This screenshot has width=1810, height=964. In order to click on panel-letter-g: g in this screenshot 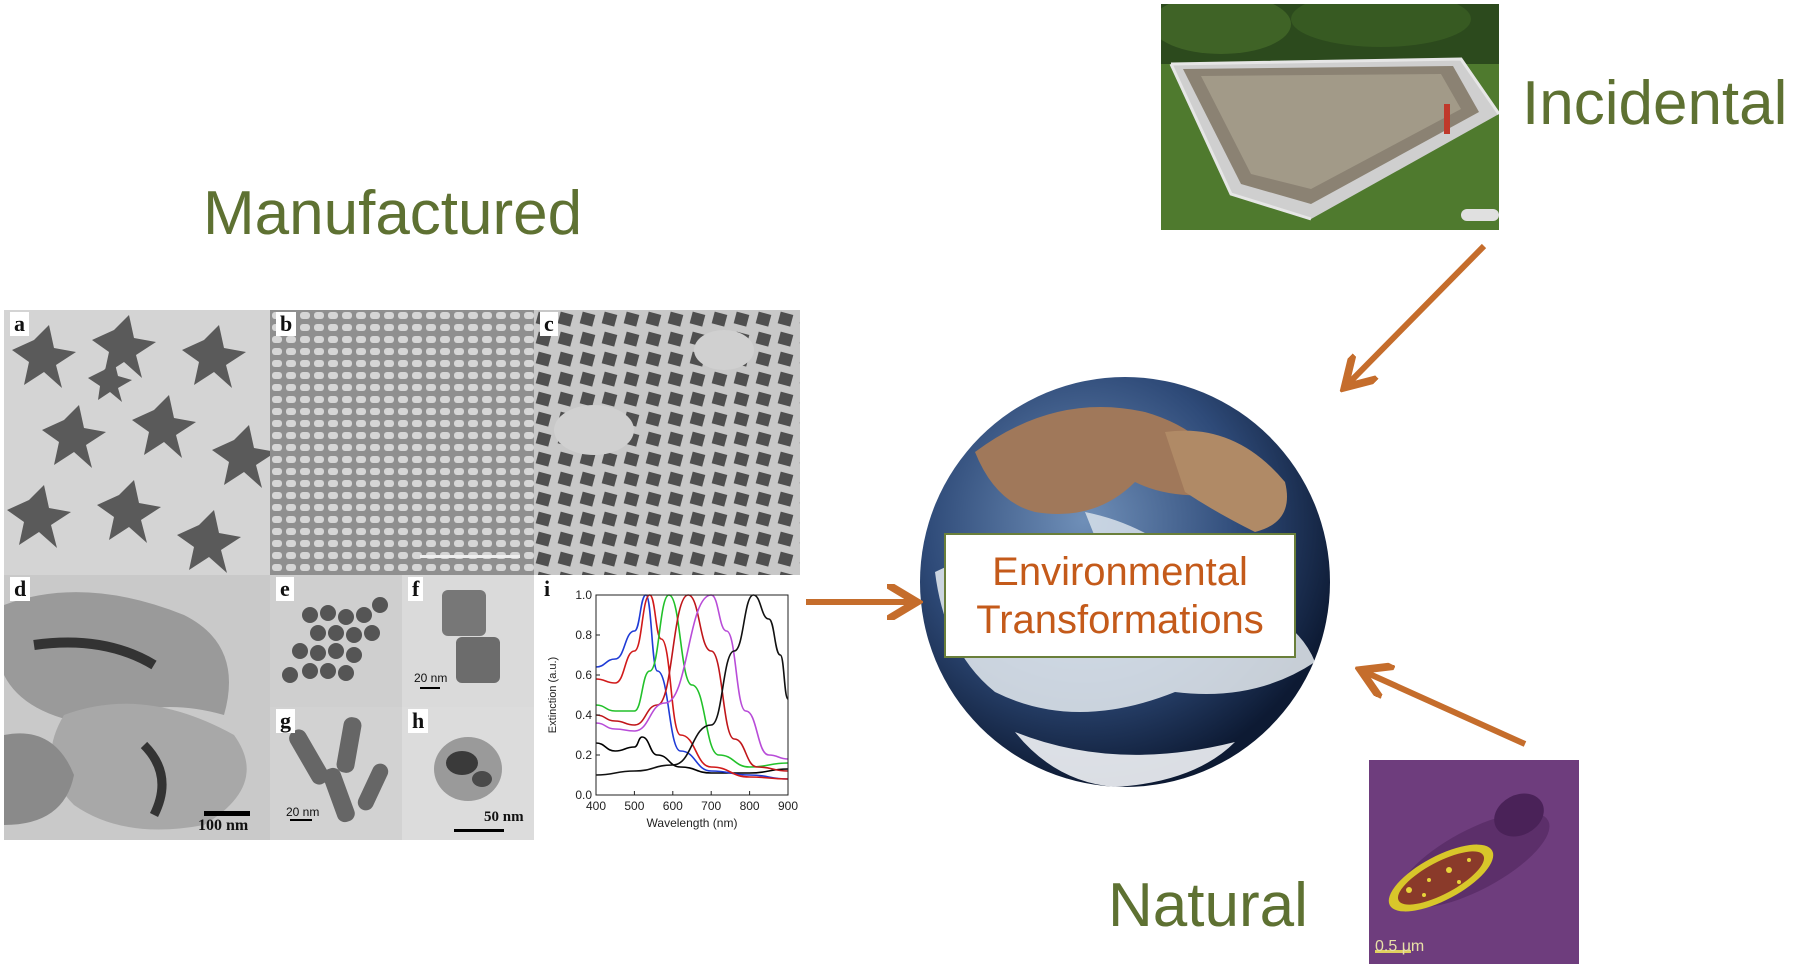, I will do `click(285, 721)`.